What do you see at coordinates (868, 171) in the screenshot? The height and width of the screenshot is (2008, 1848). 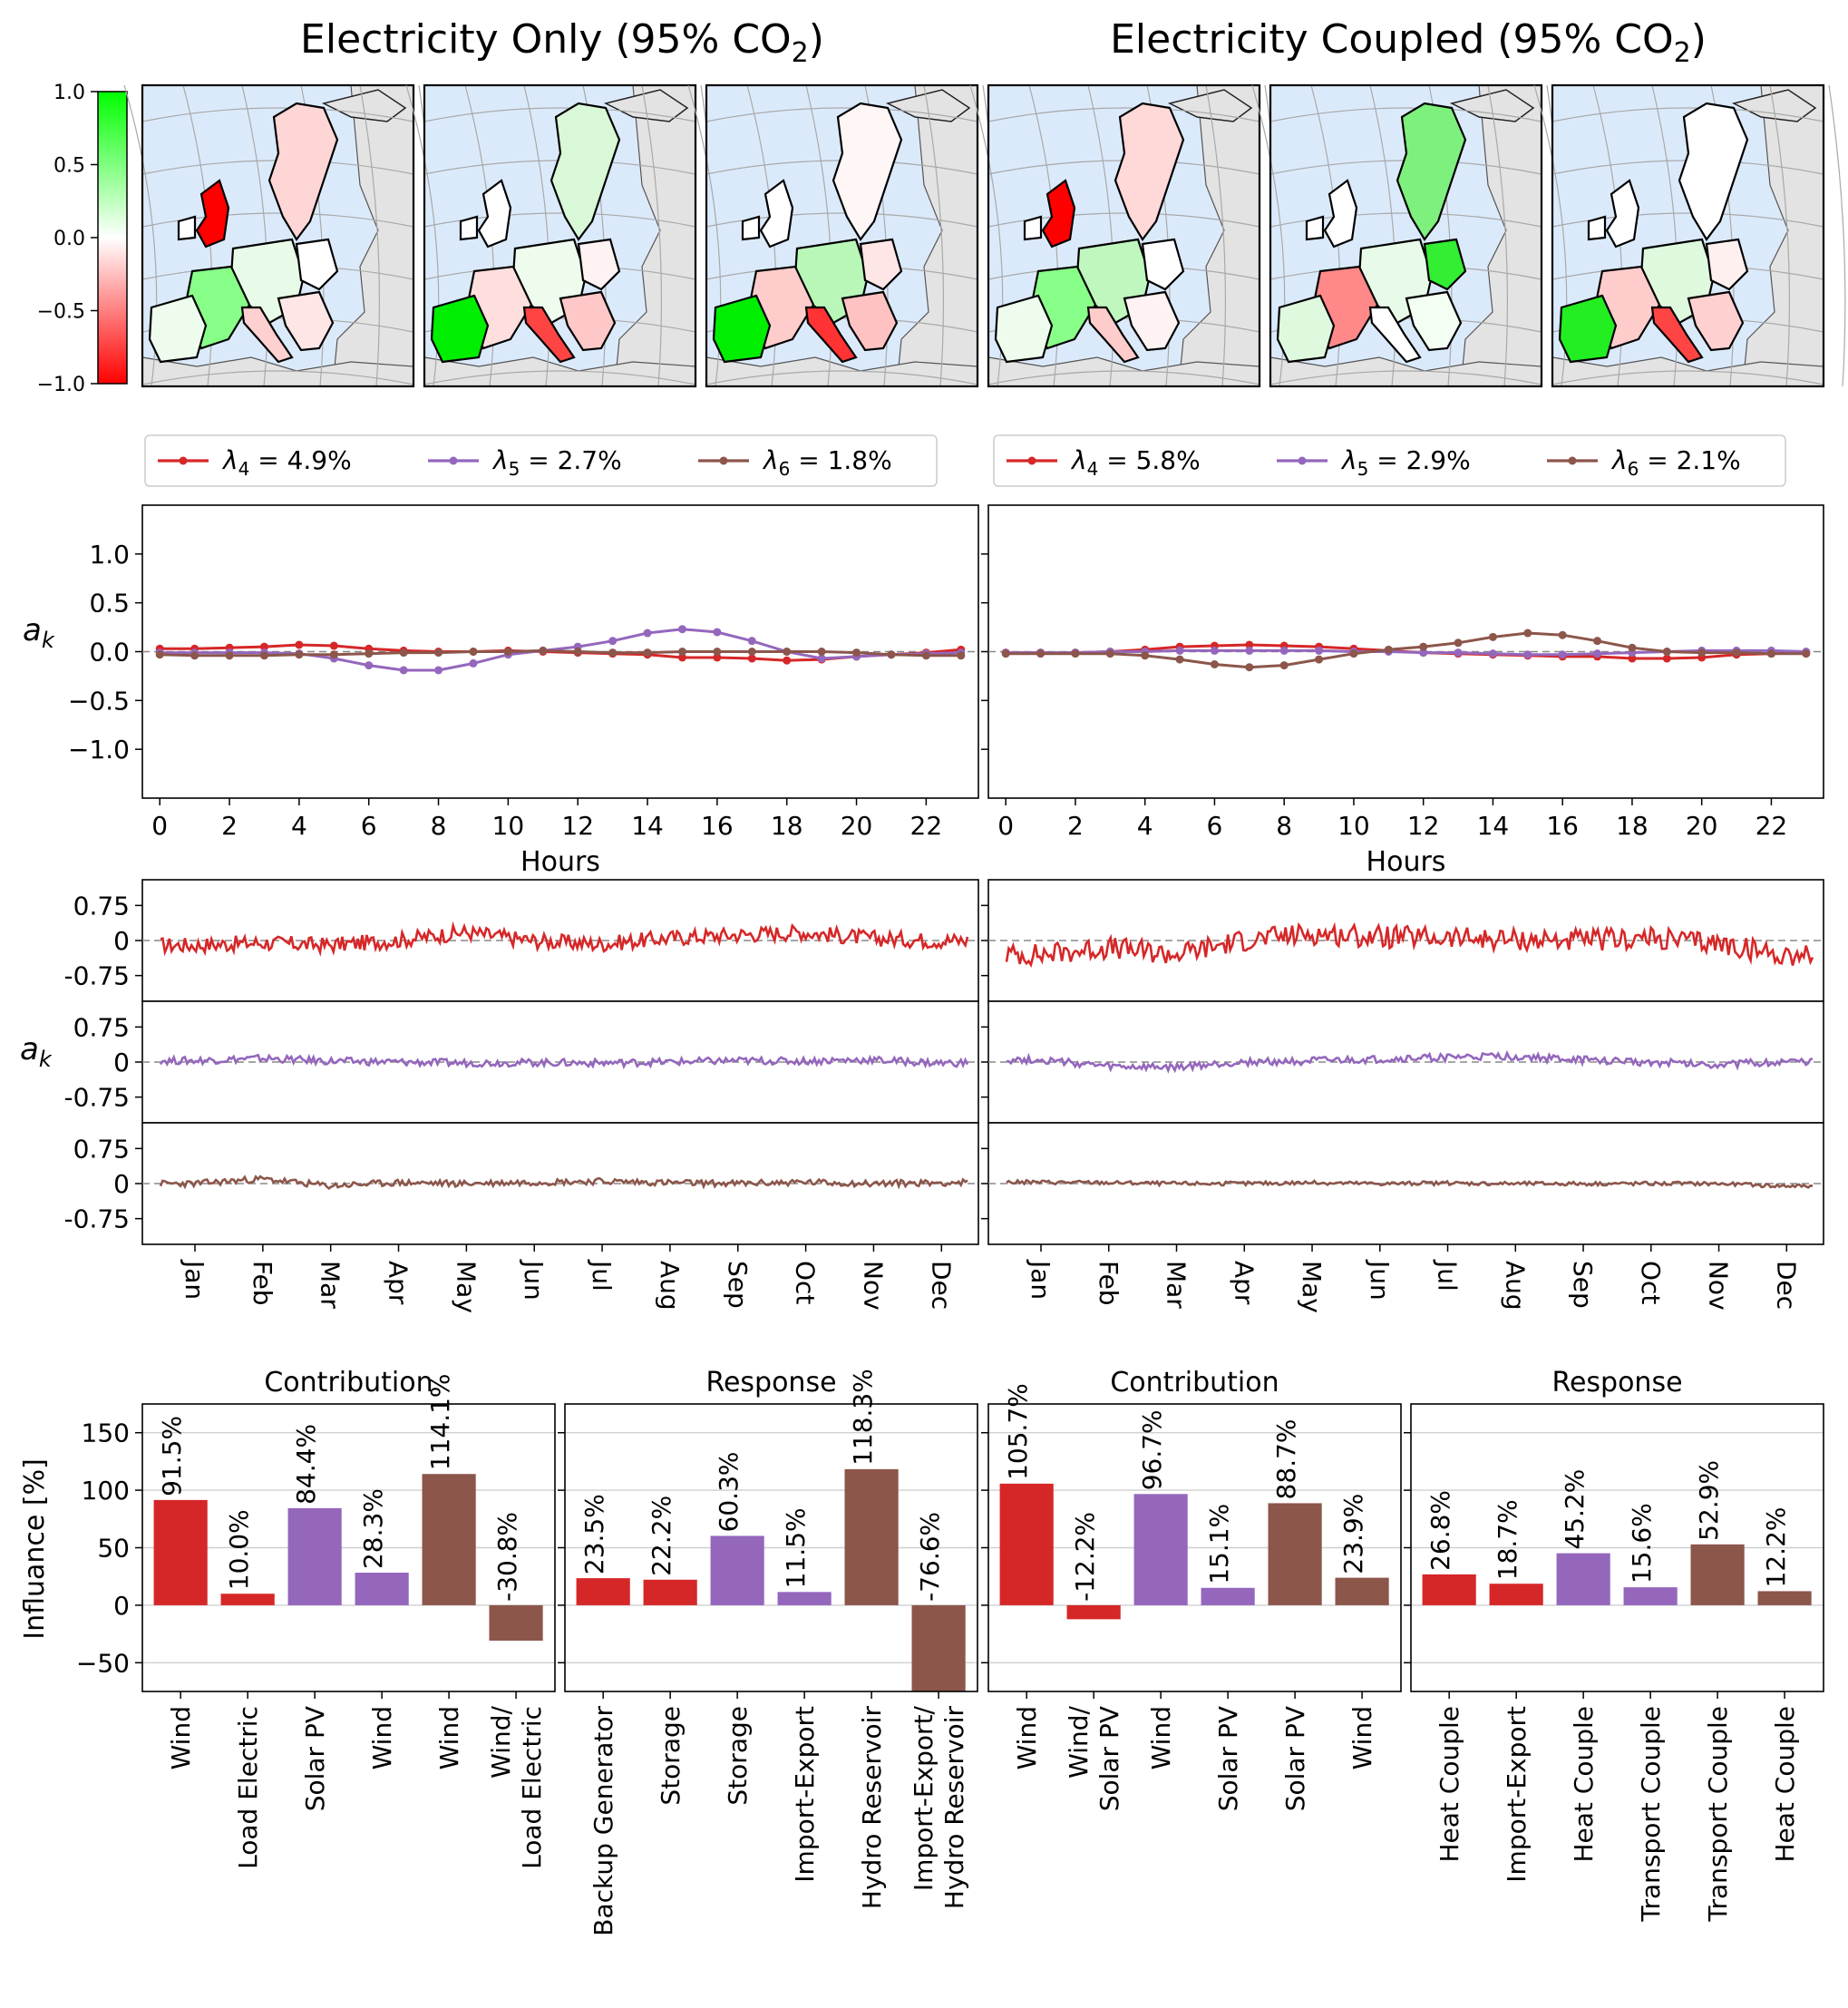 I see `map-scandinavia` at bounding box center [868, 171].